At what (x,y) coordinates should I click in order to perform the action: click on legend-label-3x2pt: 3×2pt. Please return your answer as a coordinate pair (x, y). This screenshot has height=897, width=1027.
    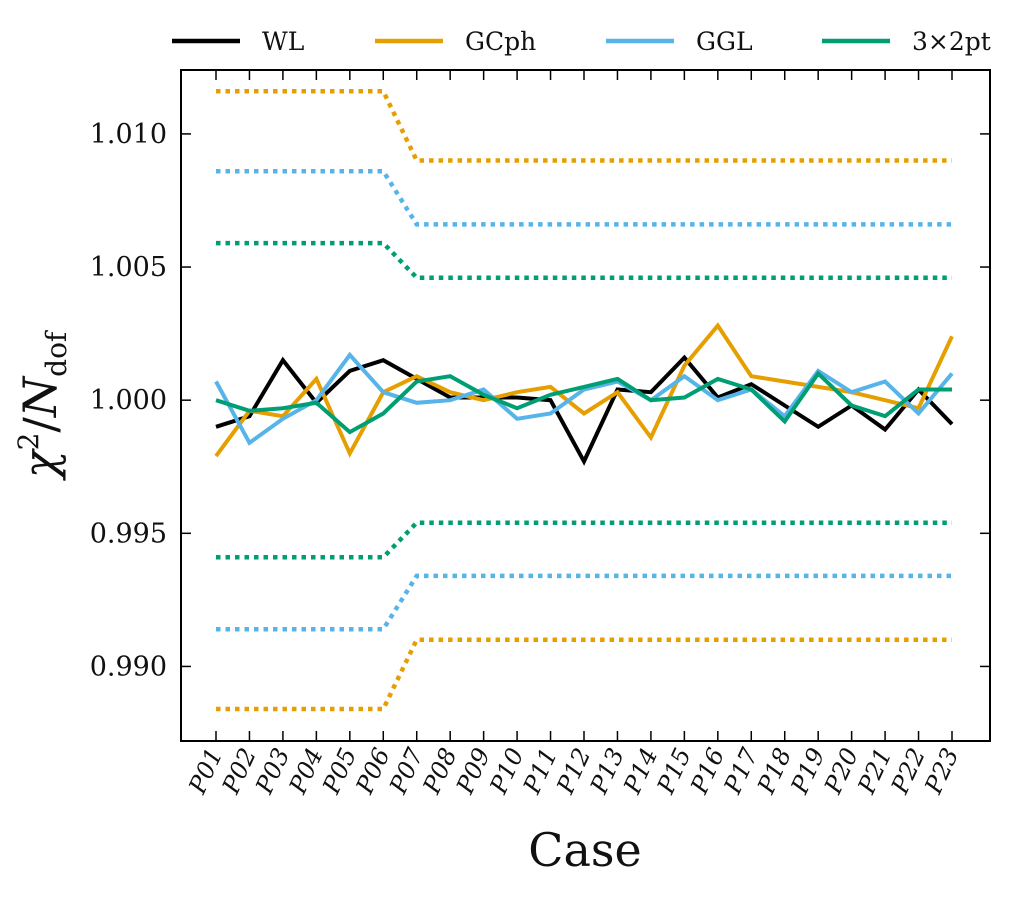
    Looking at the image, I should click on (951, 41).